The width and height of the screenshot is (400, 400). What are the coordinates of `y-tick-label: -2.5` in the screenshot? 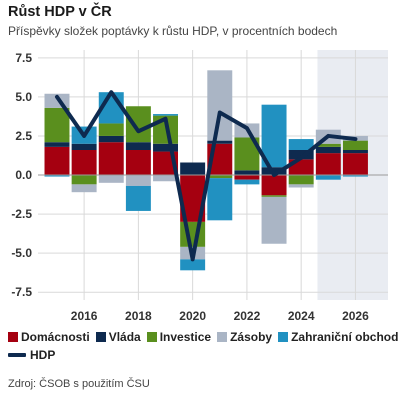 It's located at (21, 214).